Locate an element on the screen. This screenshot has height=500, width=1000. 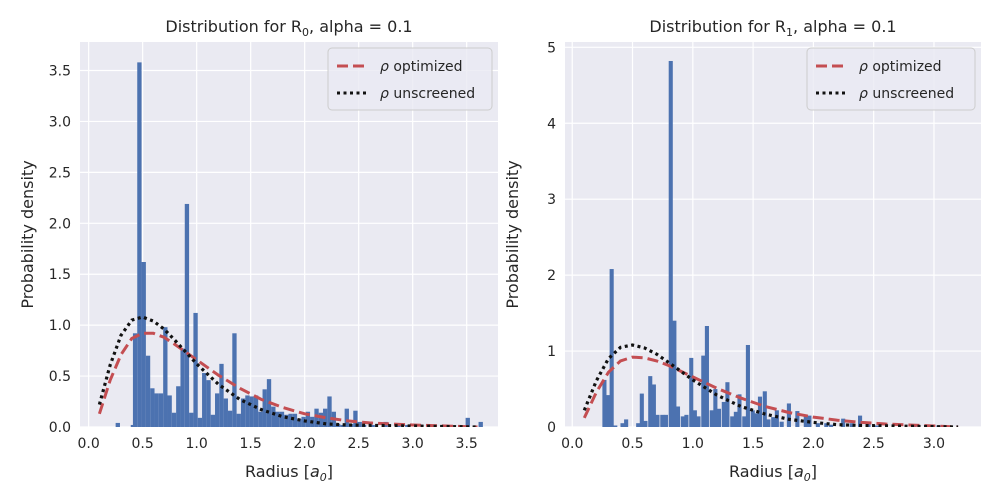
legend-label-text: unscreened is located at coordinates (911, 94).